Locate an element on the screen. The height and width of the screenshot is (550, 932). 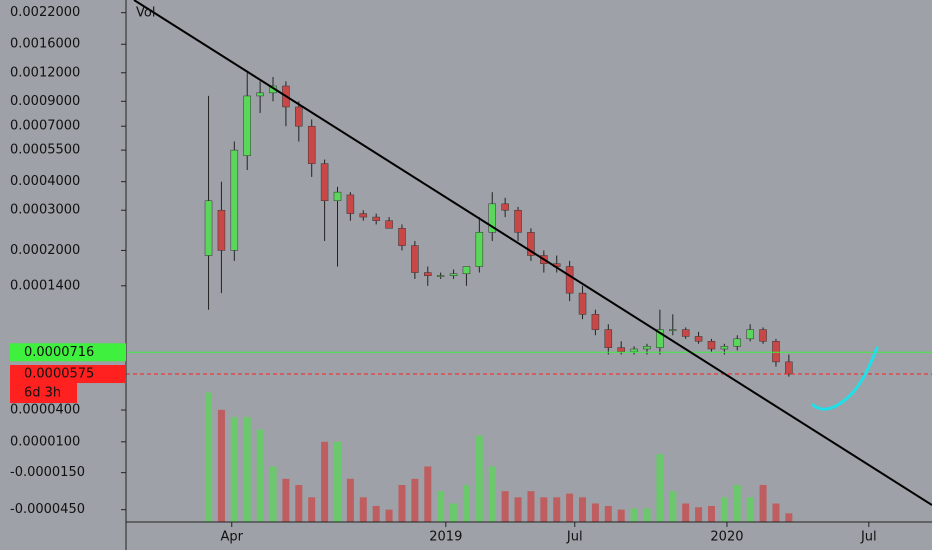
x-tick-label: 2020 is located at coordinates (726, 537).